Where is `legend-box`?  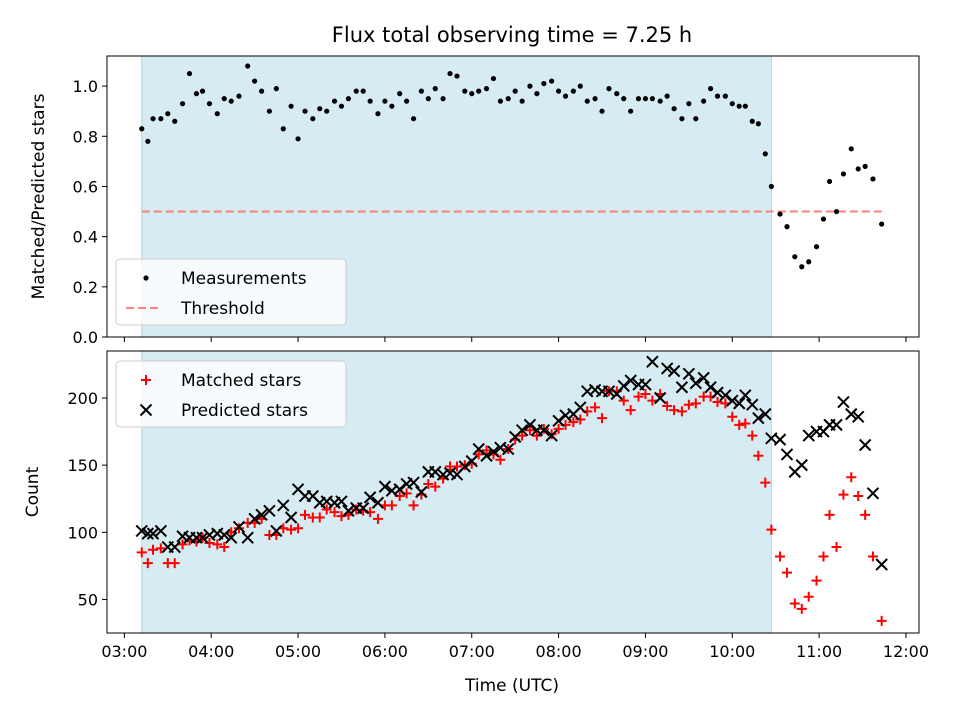
legend-box is located at coordinates (231, 292).